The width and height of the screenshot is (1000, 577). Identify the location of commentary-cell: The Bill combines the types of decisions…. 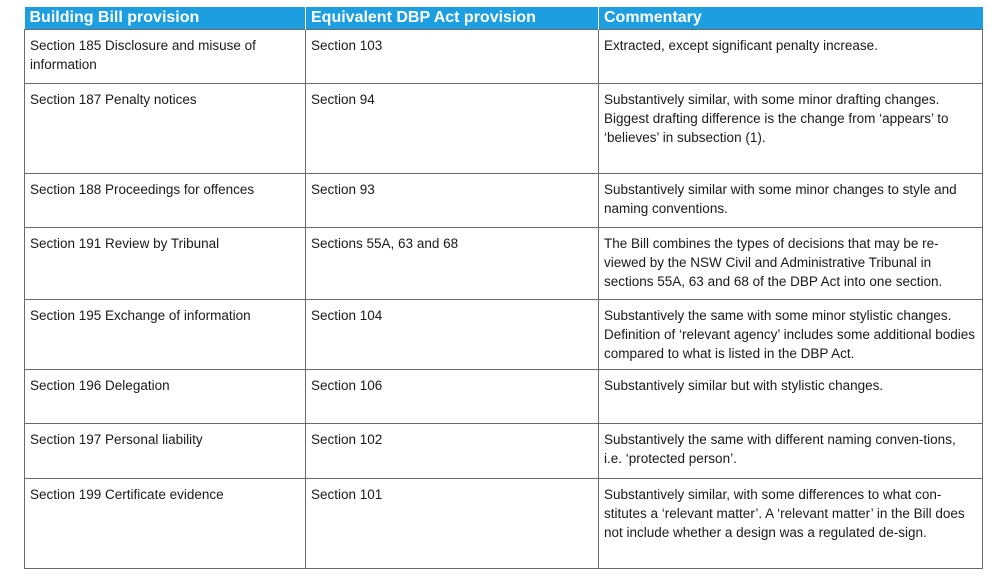
(790, 263).